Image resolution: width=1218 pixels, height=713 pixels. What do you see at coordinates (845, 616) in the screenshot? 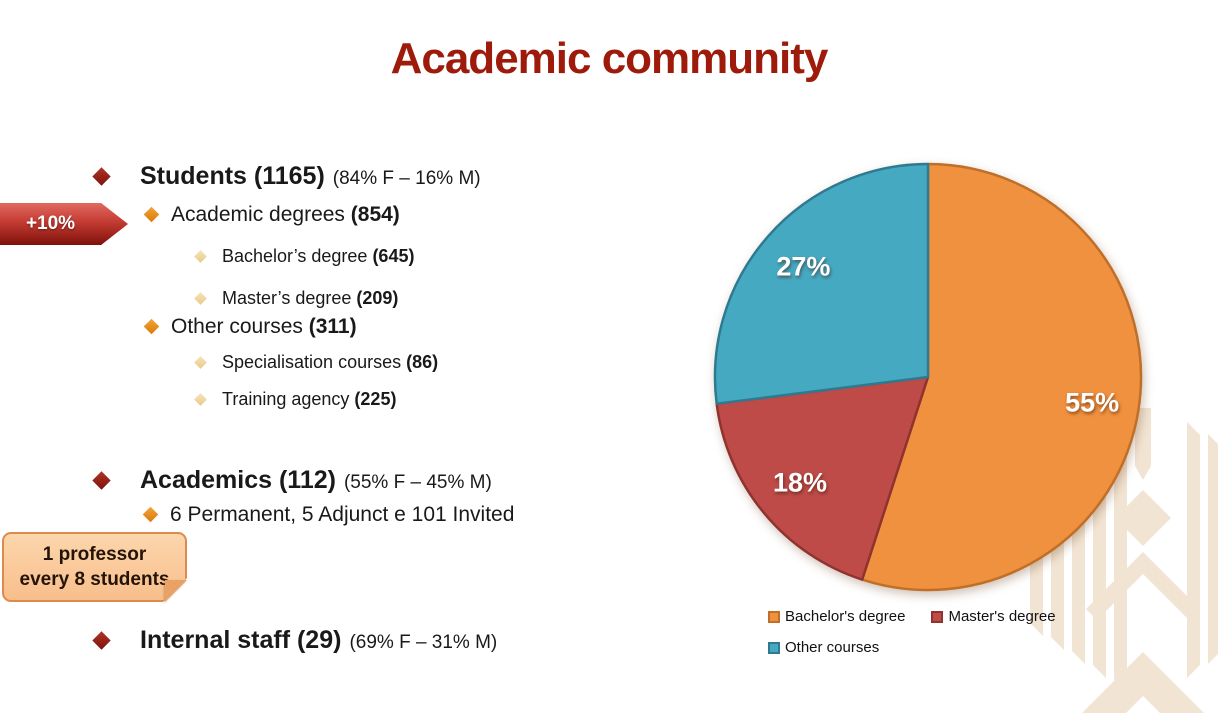
I see `legend-label: Bachelor's degree` at bounding box center [845, 616].